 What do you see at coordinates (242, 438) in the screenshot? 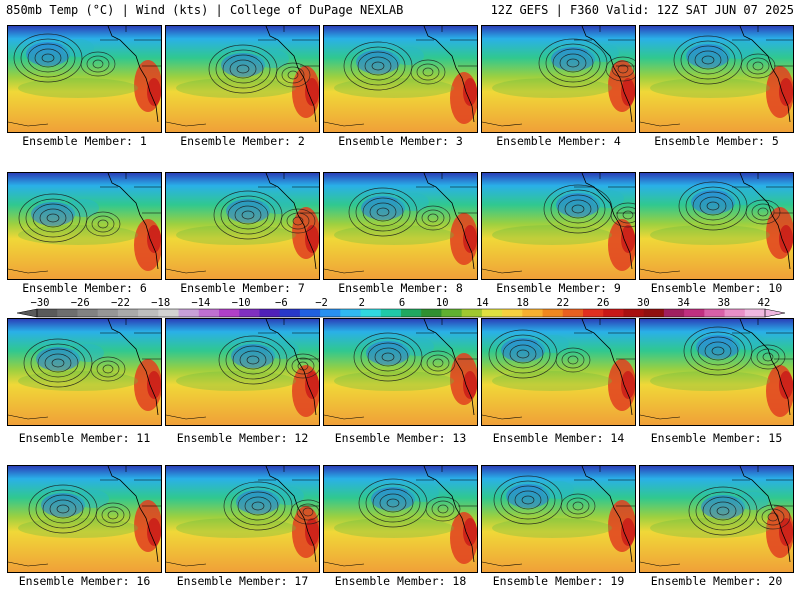
I see `ensemble-member-label: Ensemble Member: 12` at bounding box center [242, 438].